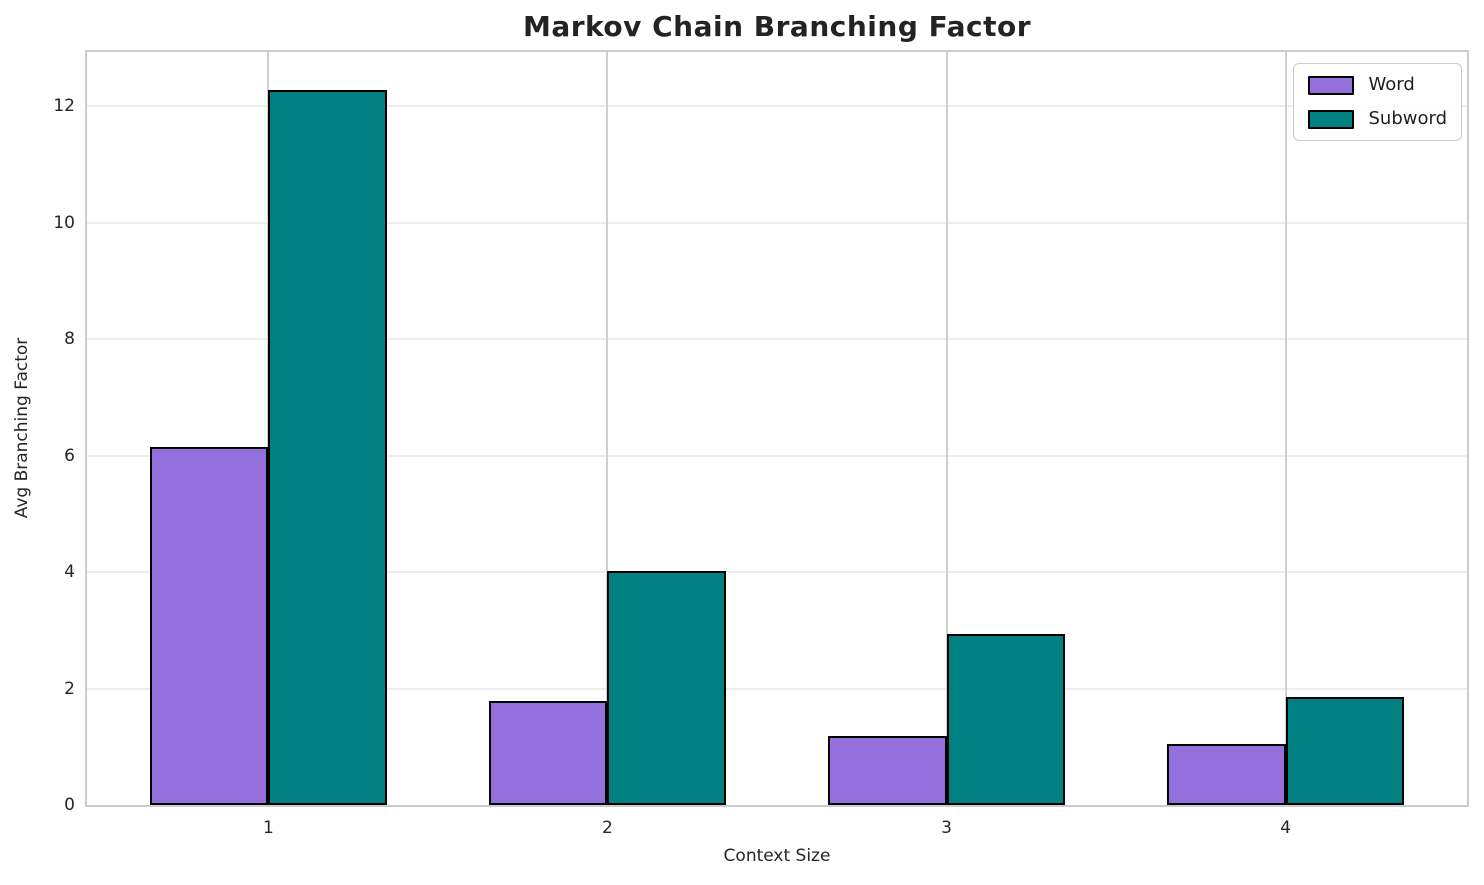 The height and width of the screenshot is (885, 1484). What do you see at coordinates (69, 688) in the screenshot?
I see `ytick-label-2: 2` at bounding box center [69, 688].